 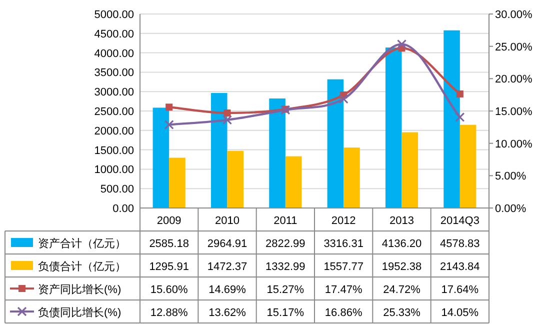 What do you see at coordinates (123, 209) in the screenshot?
I see `y-tick-label: 0.00` at bounding box center [123, 209].